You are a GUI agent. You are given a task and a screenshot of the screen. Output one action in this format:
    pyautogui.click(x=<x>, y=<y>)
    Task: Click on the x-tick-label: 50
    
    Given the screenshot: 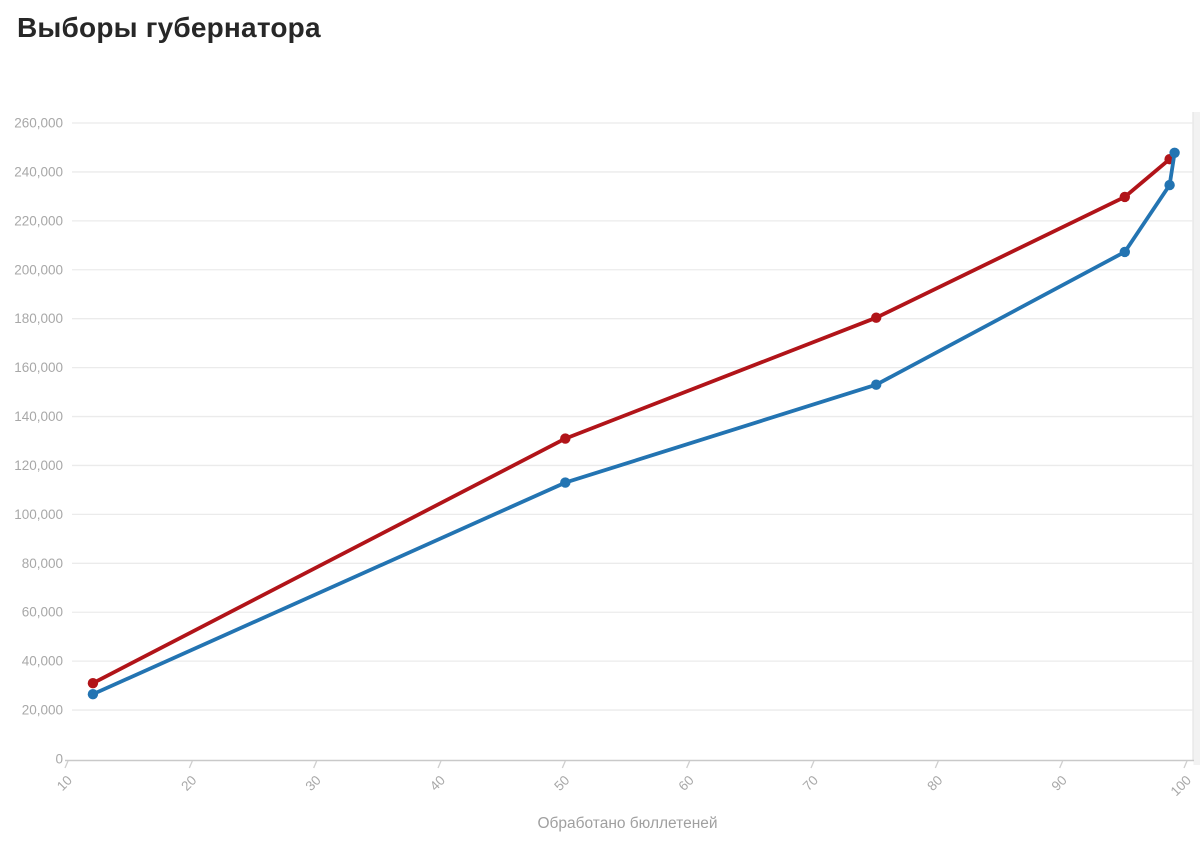 What is the action you would take?
    pyautogui.click(x=561, y=783)
    